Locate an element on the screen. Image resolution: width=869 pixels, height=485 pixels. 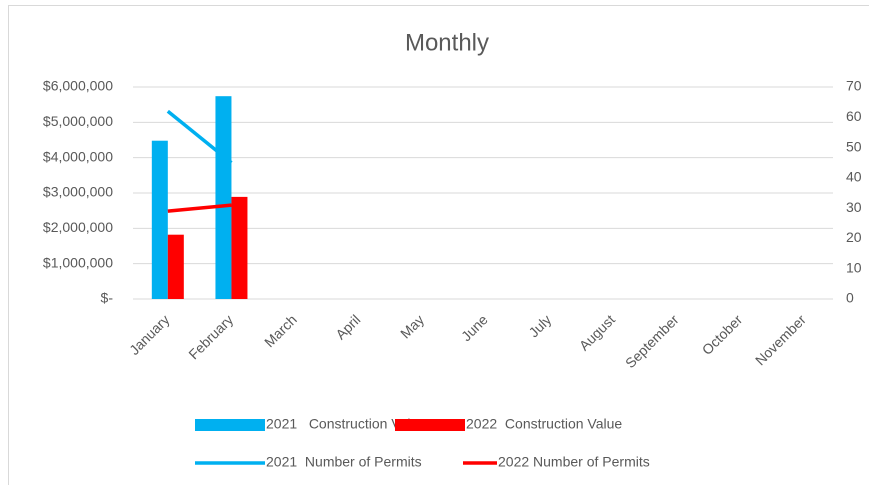
y2-tick-label: 0 is located at coordinates (850, 298).